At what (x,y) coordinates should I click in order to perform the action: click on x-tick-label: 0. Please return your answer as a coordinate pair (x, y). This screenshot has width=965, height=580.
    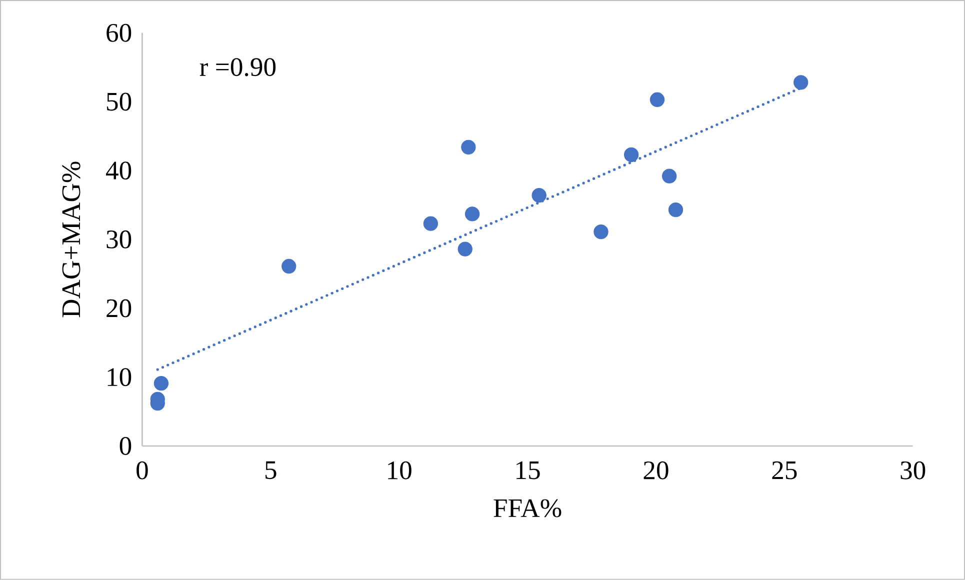
    Looking at the image, I should click on (142, 470).